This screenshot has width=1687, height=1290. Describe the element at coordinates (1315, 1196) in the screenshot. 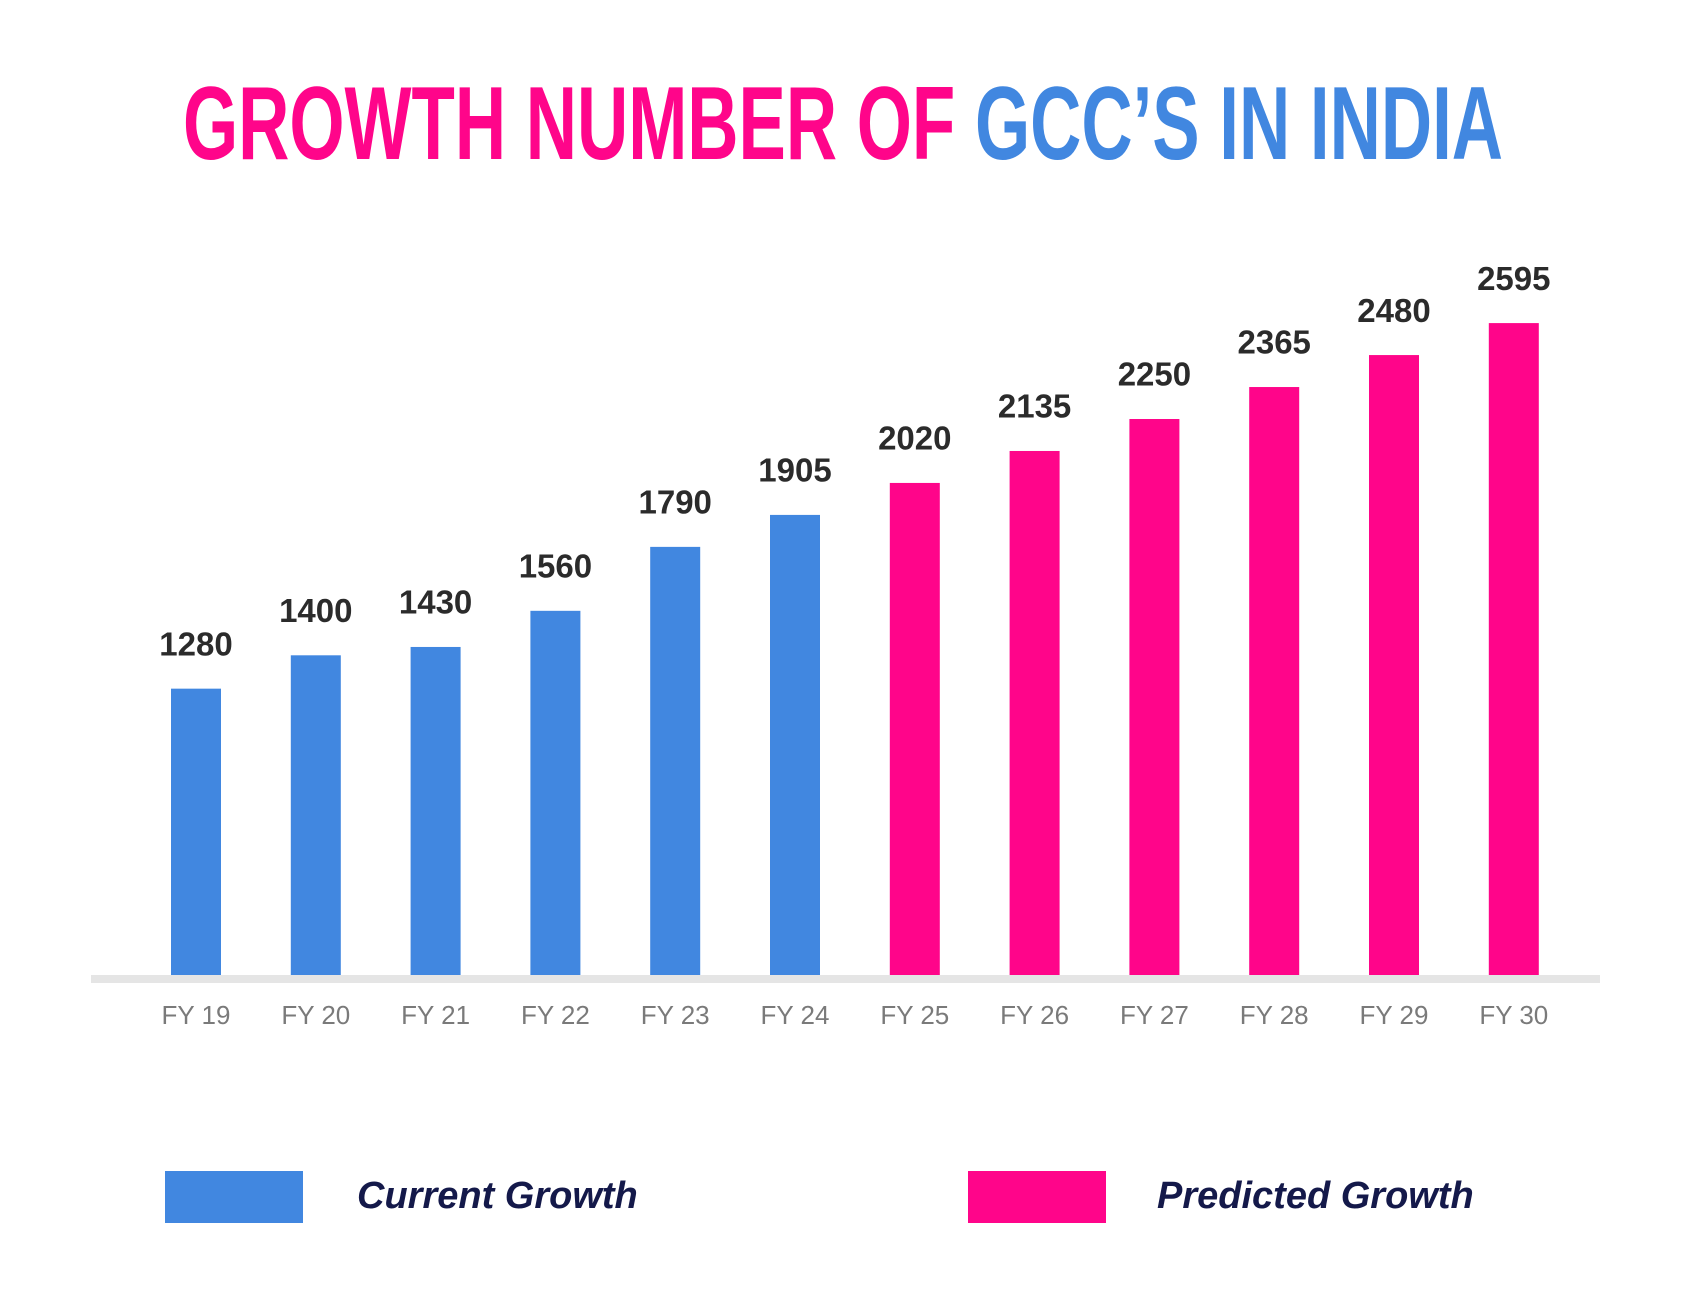

I see `legend-label: Predicted Growth` at that location.